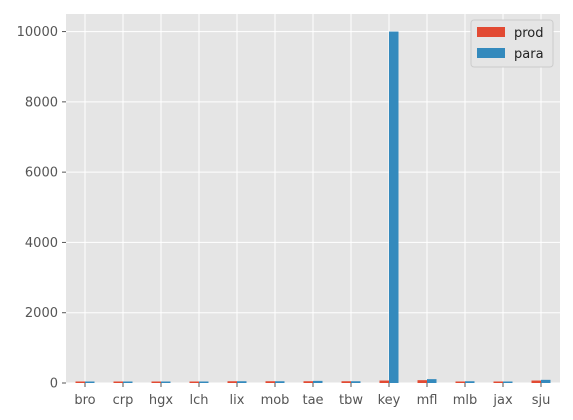 Image resolution: width=573 pixels, height=420 pixels. I want to click on bar-prod-crp, so click(118, 382).